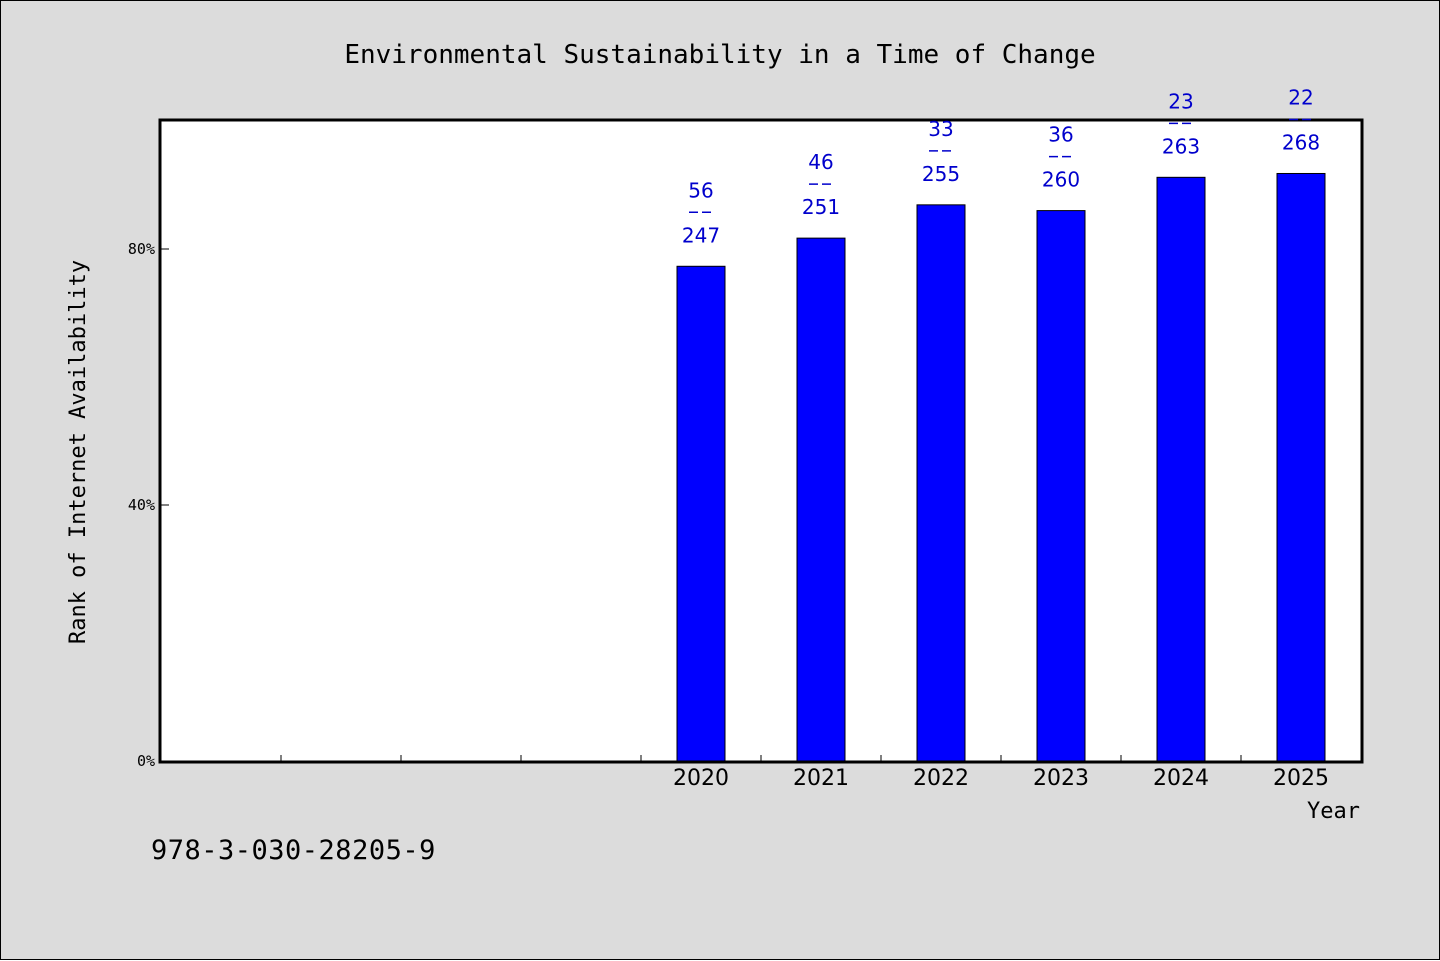 This screenshot has width=1440, height=961. What do you see at coordinates (701, 513) in the screenshot?
I see `bar-2020` at bounding box center [701, 513].